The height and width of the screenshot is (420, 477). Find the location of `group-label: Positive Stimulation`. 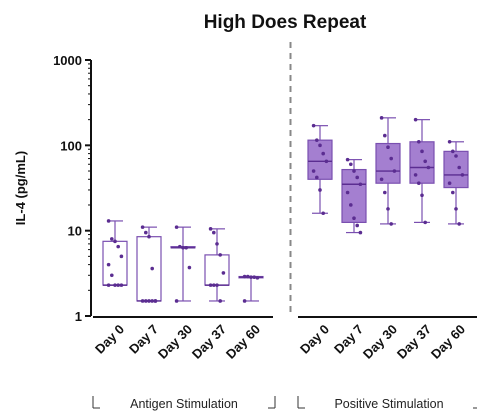

group-label: Positive Stimulation is located at coordinates (388, 404).